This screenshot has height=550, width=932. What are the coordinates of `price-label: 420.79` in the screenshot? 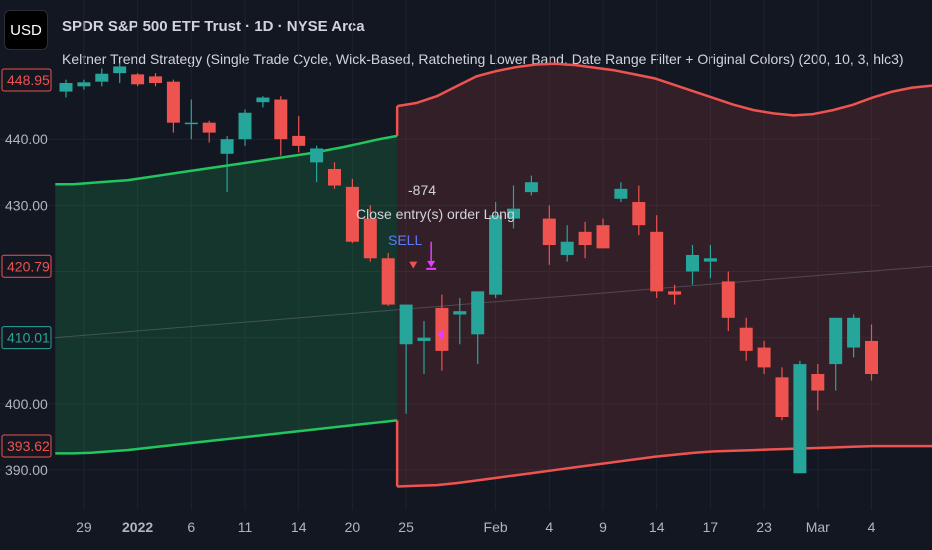 It's located at (28, 266).